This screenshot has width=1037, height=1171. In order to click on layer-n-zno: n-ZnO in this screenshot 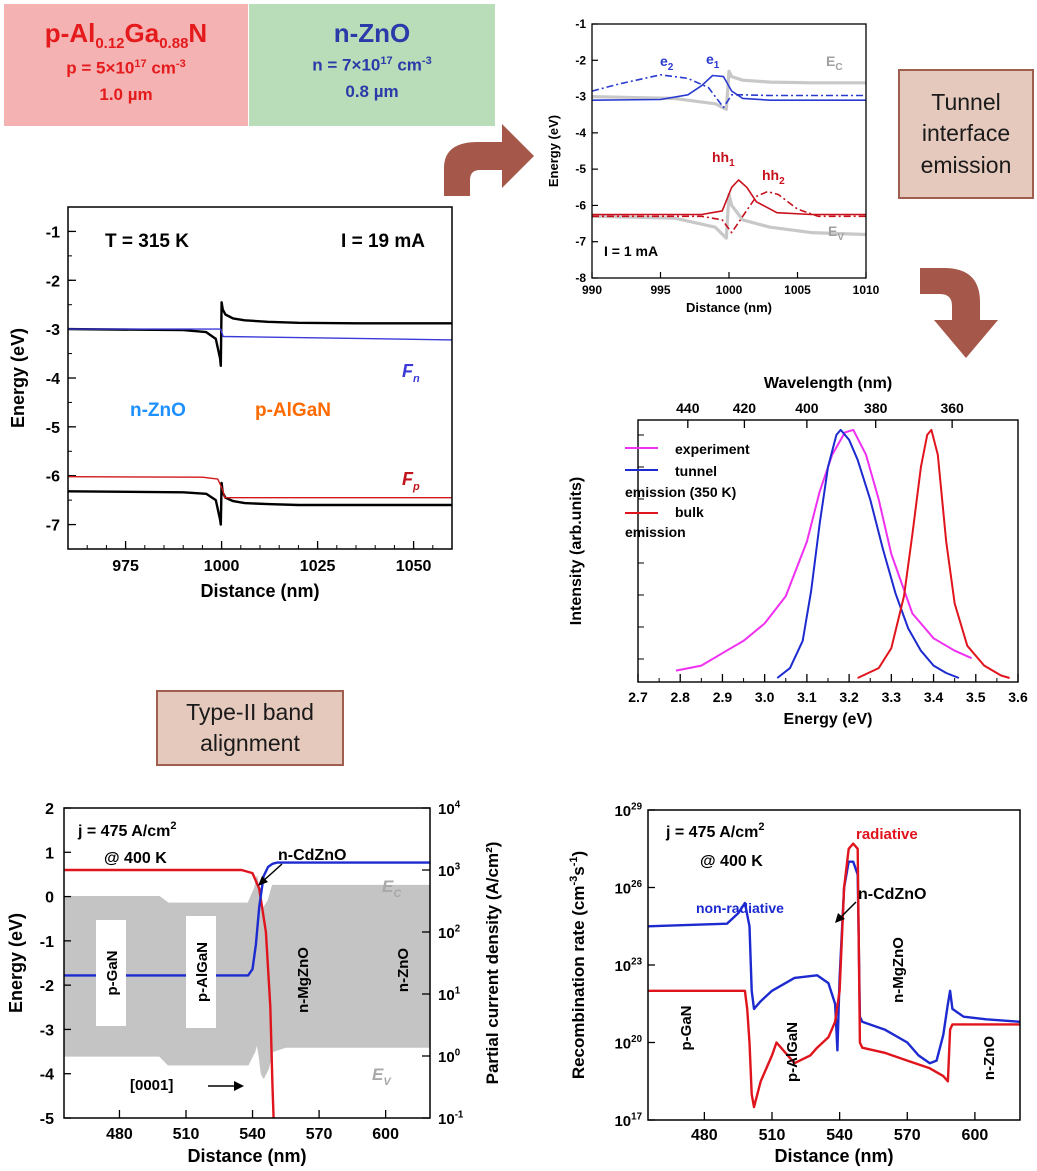, I will do `click(403, 970)`.